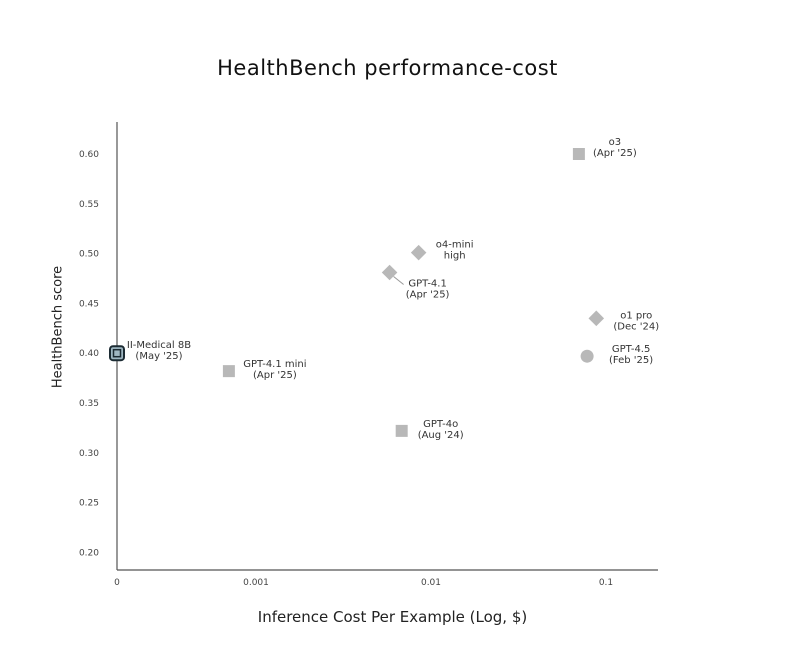 The image size is (800, 667). I want to click on point-label: GPT-4o, so click(440, 424).